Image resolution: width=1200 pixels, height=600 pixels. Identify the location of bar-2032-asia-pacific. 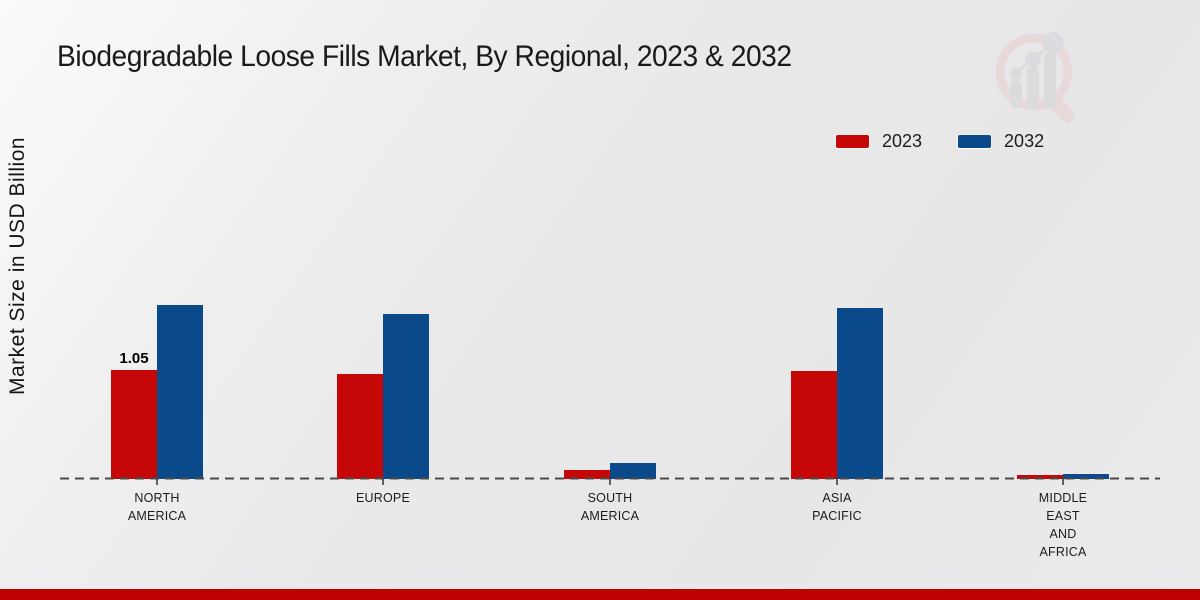
(860, 393).